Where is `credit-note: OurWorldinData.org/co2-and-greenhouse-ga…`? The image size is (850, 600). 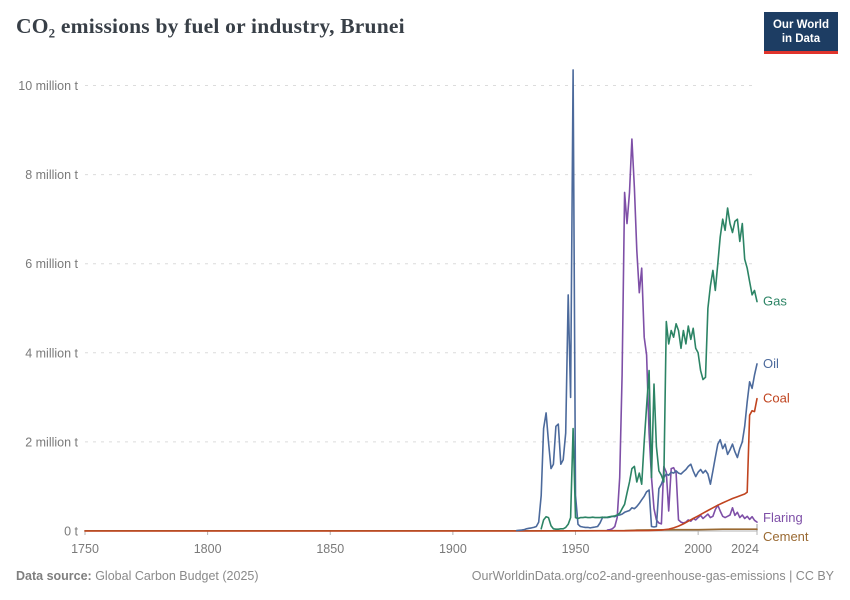
credit-note: OurWorldinData.org/co2-and-greenhouse-ga… is located at coordinates (652, 576).